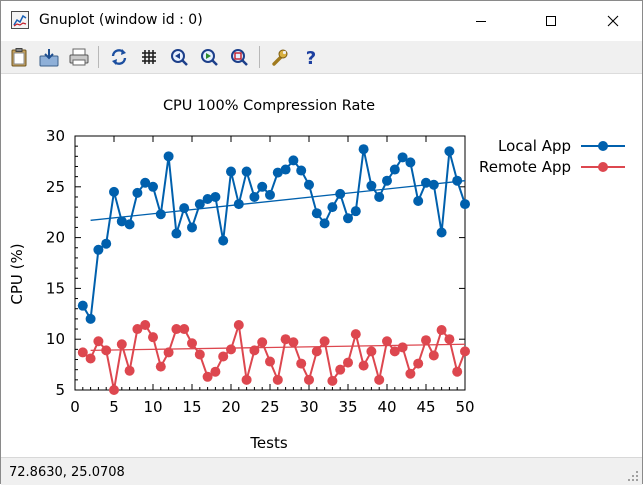 This screenshot has height=485, width=643. Describe the element at coordinates (278, 200) in the screenshot. I see `trendline` at that location.